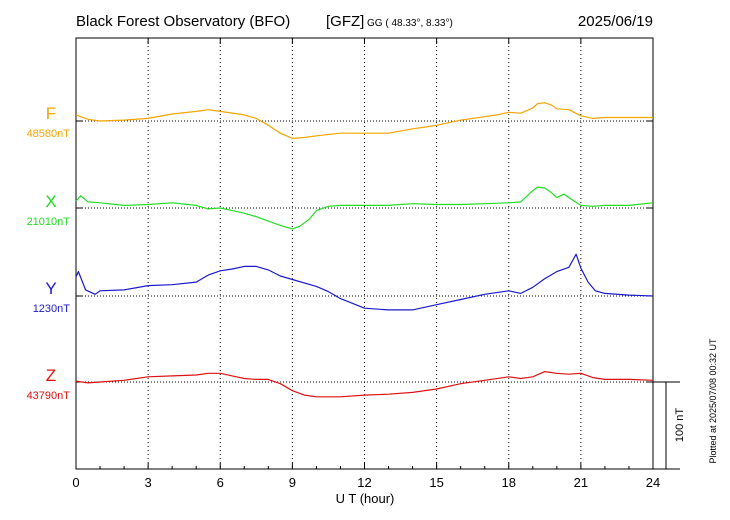 The height and width of the screenshot is (520, 730). Describe the element at coordinates (49, 396) in the screenshot. I see `baseline-value-z: 43790nT` at that location.